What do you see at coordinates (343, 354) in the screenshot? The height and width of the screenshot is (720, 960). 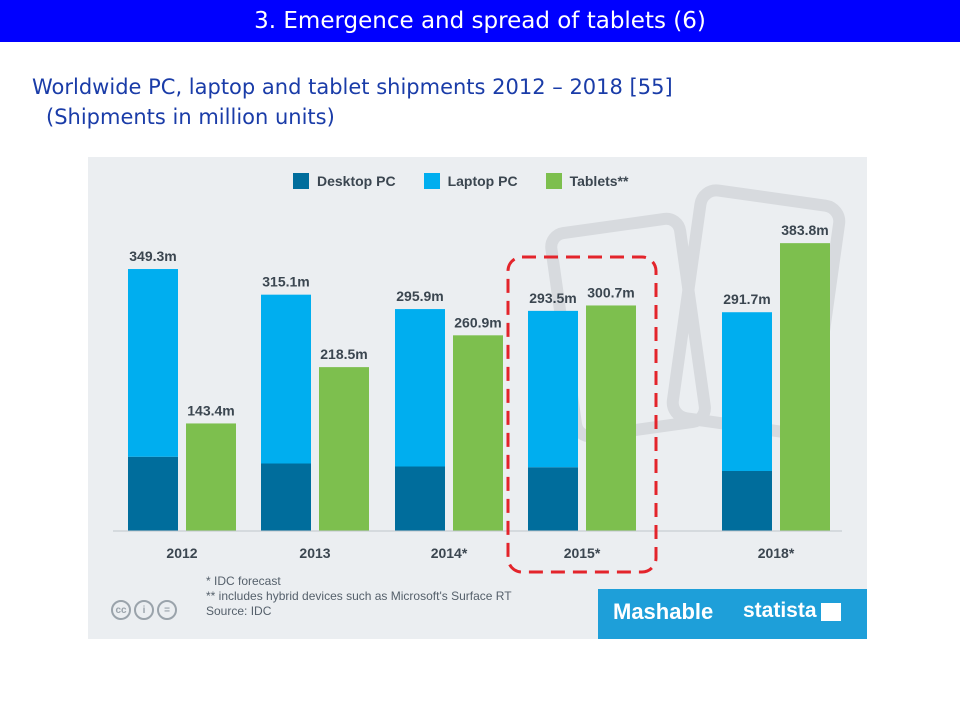 I see `label-tablets-2013: 218.5m` at bounding box center [343, 354].